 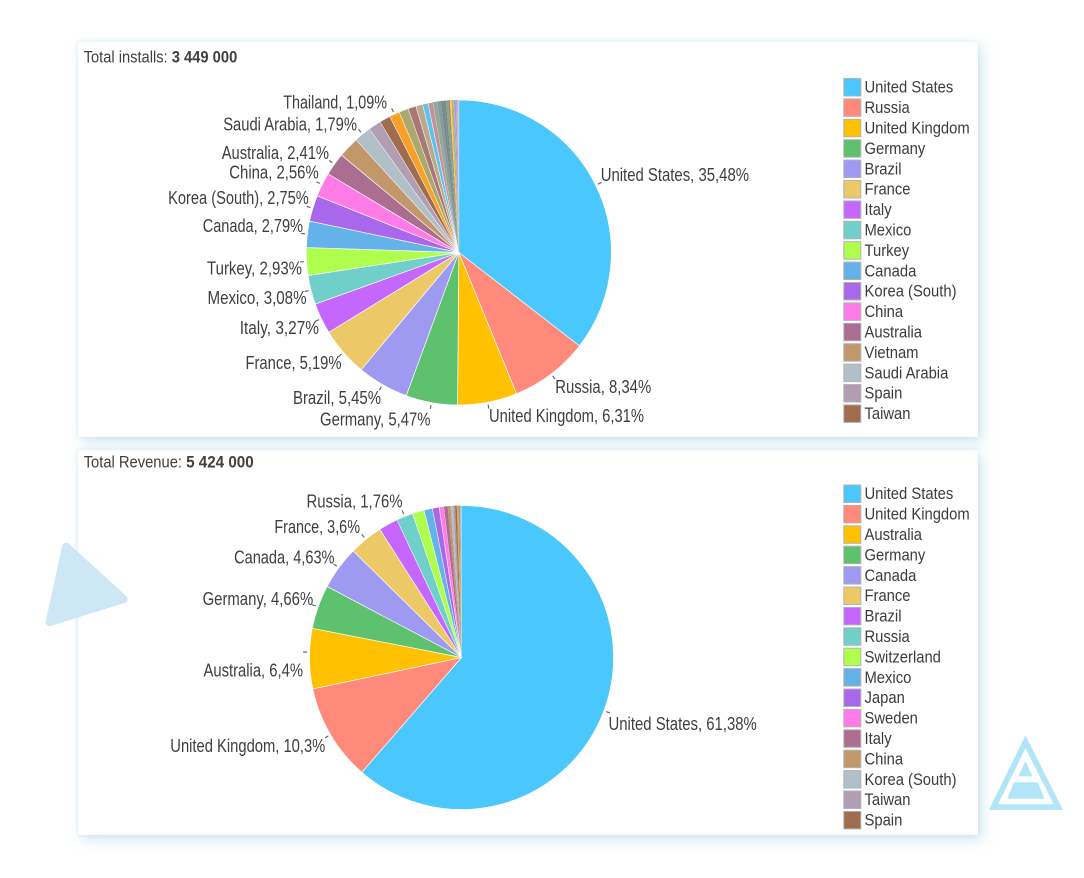 What do you see at coordinates (275, 153) in the screenshot?
I see `svg-text: Australia, 2,41%` at bounding box center [275, 153].